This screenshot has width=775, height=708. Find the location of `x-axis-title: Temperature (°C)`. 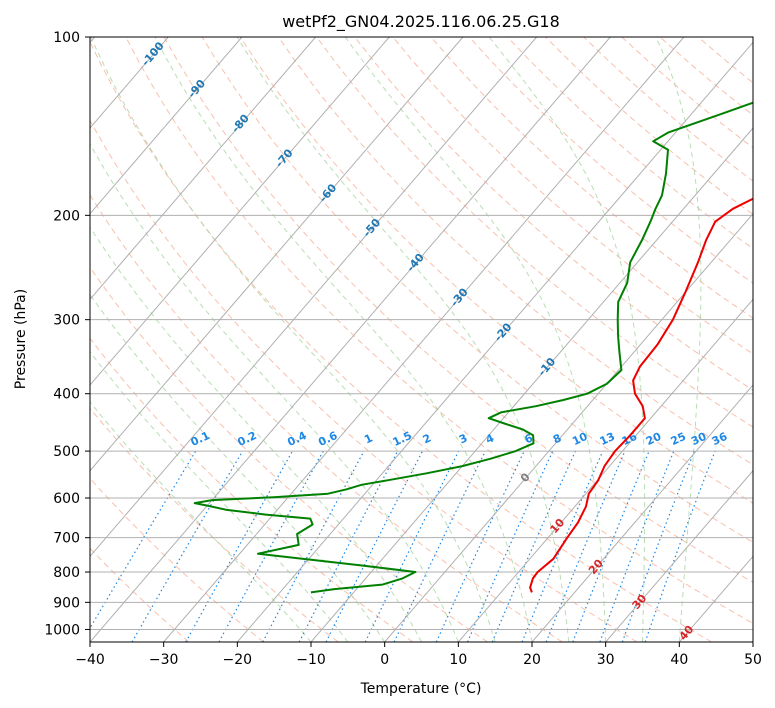

x-axis-title: Temperature (°C) is located at coordinates (421, 689).